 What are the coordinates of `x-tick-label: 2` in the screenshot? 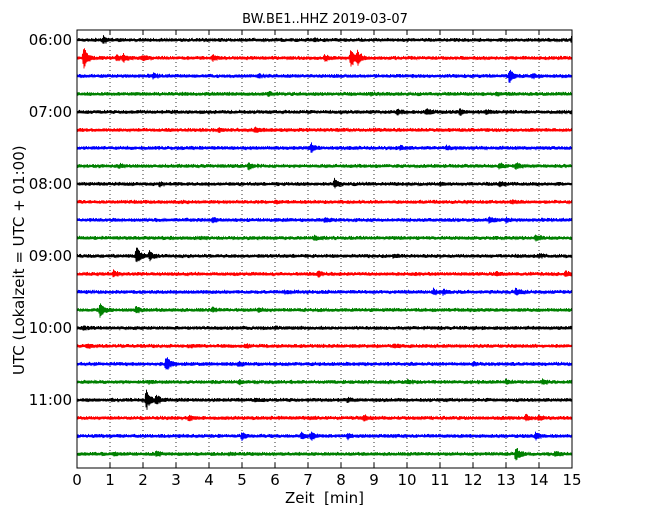 It's located at (143, 480).